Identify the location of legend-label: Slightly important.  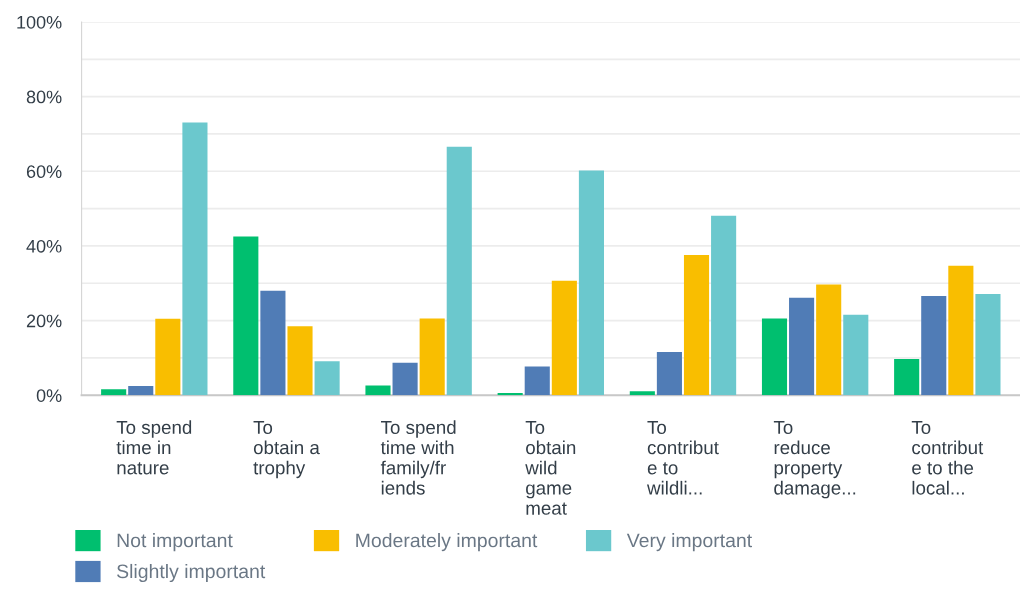
(191, 573).